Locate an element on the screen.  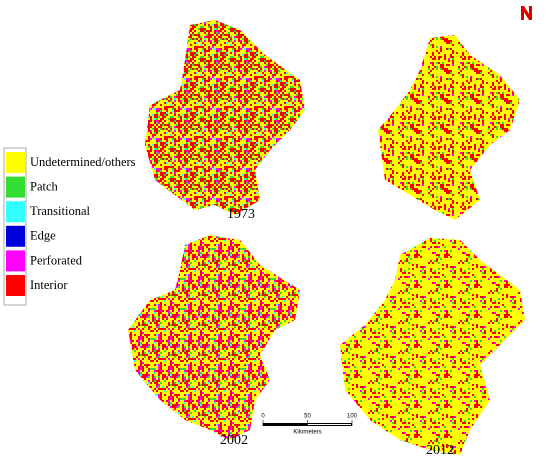
north-arrow-label: N is located at coordinates (540, 7).